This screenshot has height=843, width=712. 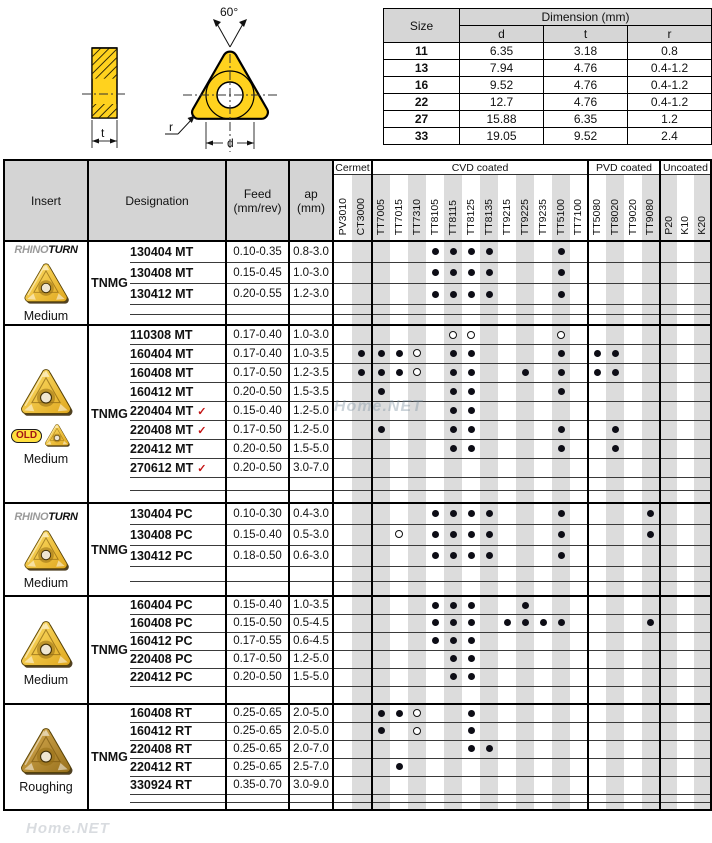 I want to click on feed-cell, so click(x=257, y=798).